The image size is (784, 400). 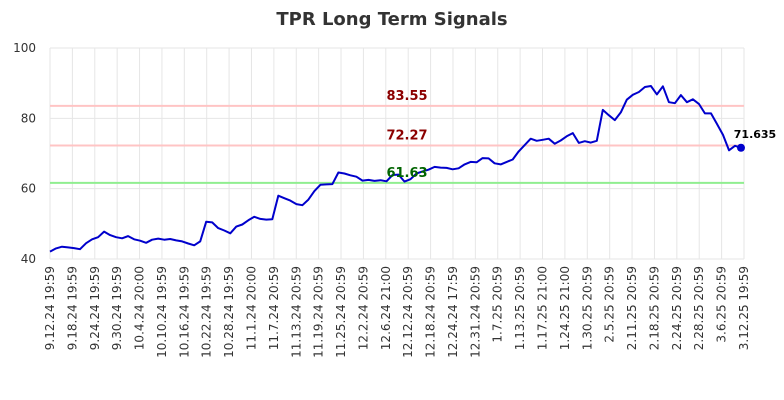 What do you see at coordinates (50, 308) in the screenshot?
I see `x-tick-label: 9.12.24 19:59` at bounding box center [50, 308].